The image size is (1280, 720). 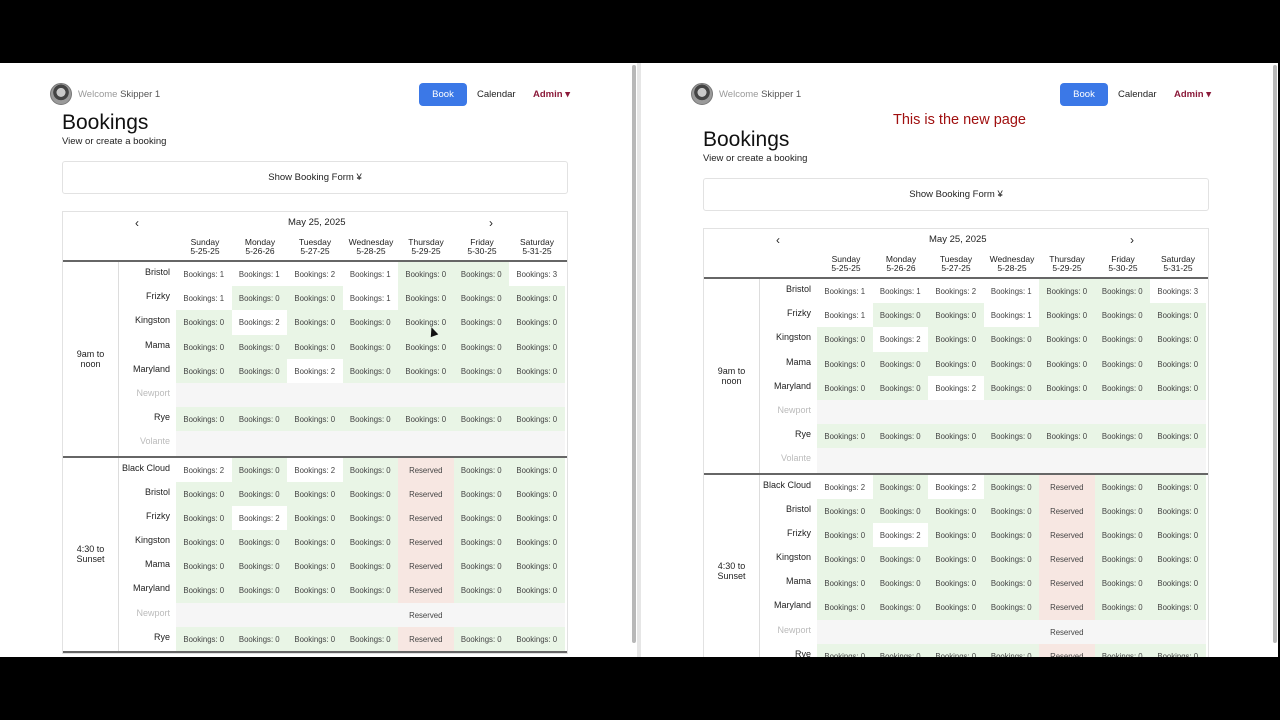 I want to click on pane-divider, so click(x=639, y=360).